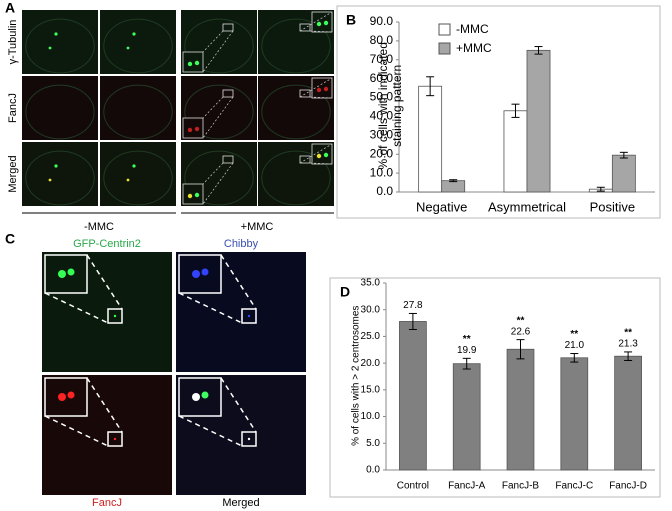 Image resolution: width=672 pixels, height=511 pixels. I want to click on y-tick-label: 60.0, so click(382, 78).